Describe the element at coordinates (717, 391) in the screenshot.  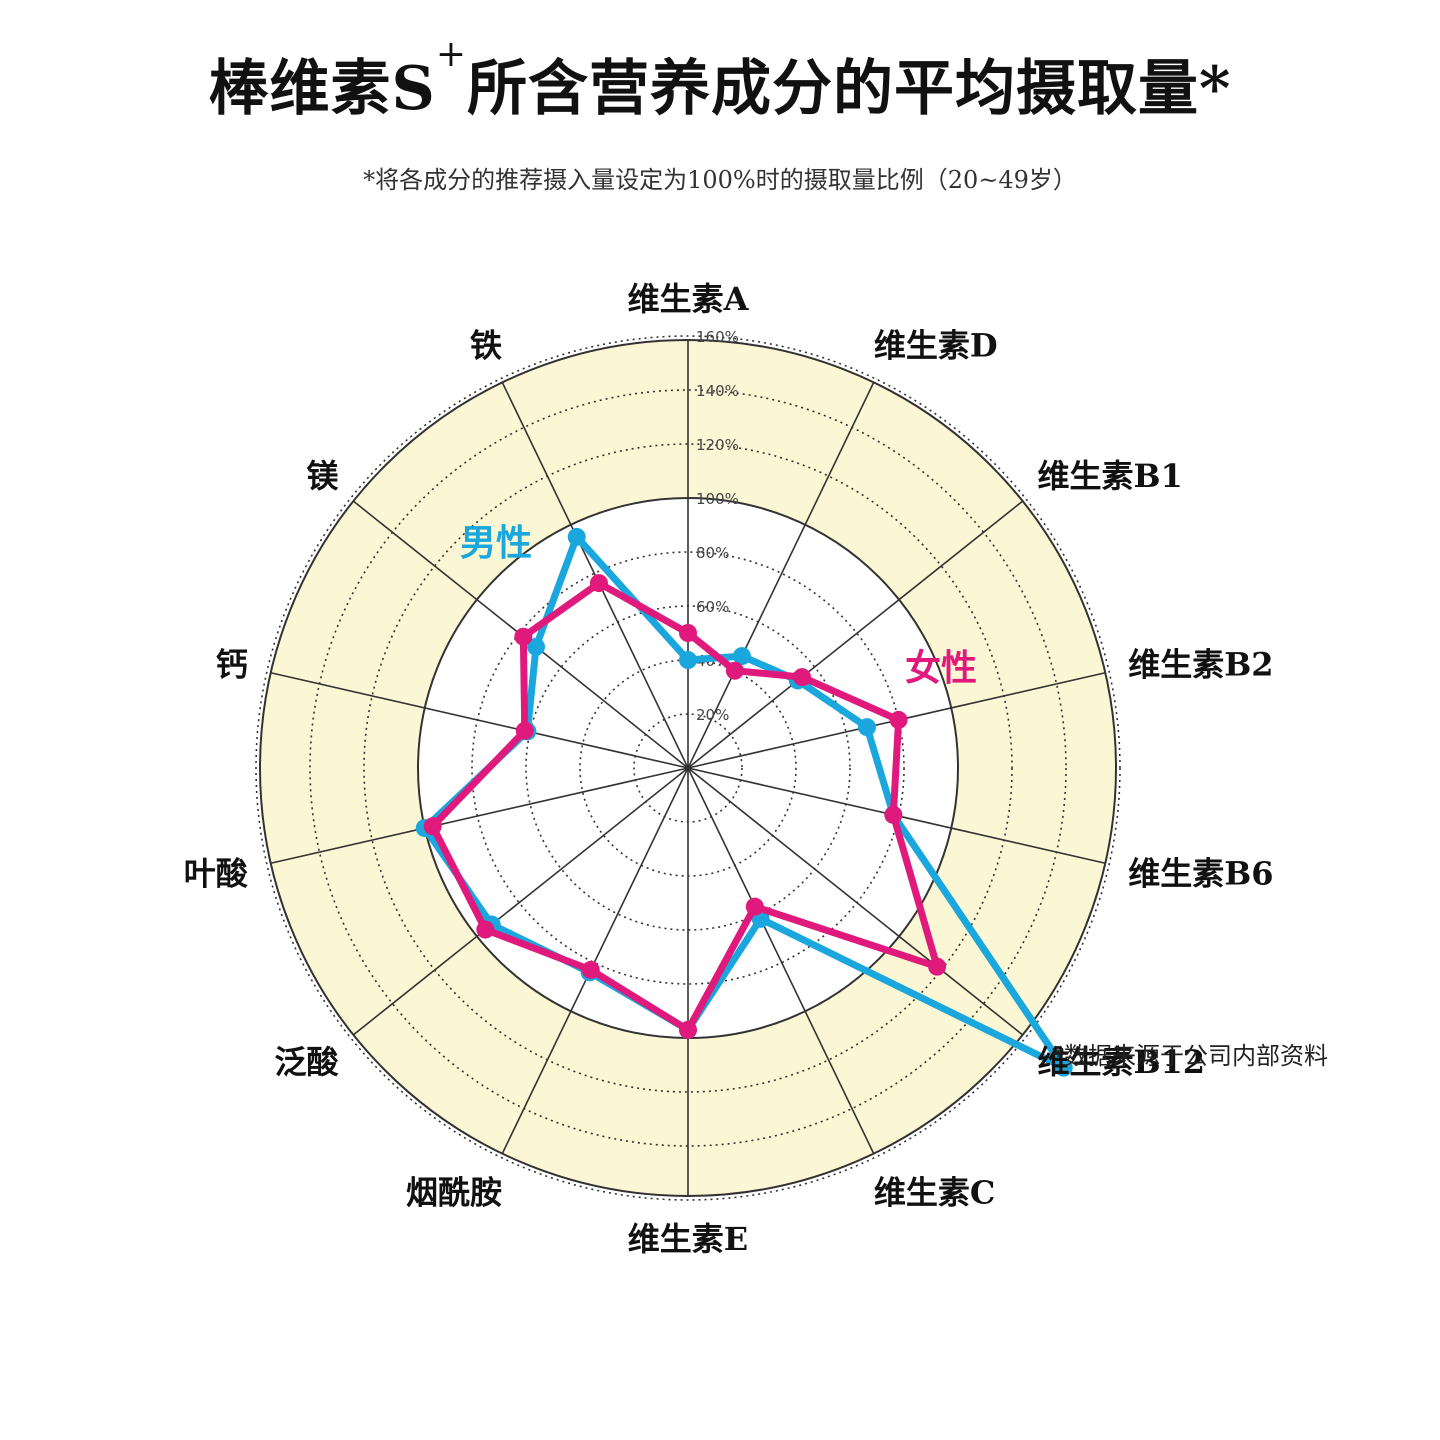
I see `tick-label: 140%` at that location.